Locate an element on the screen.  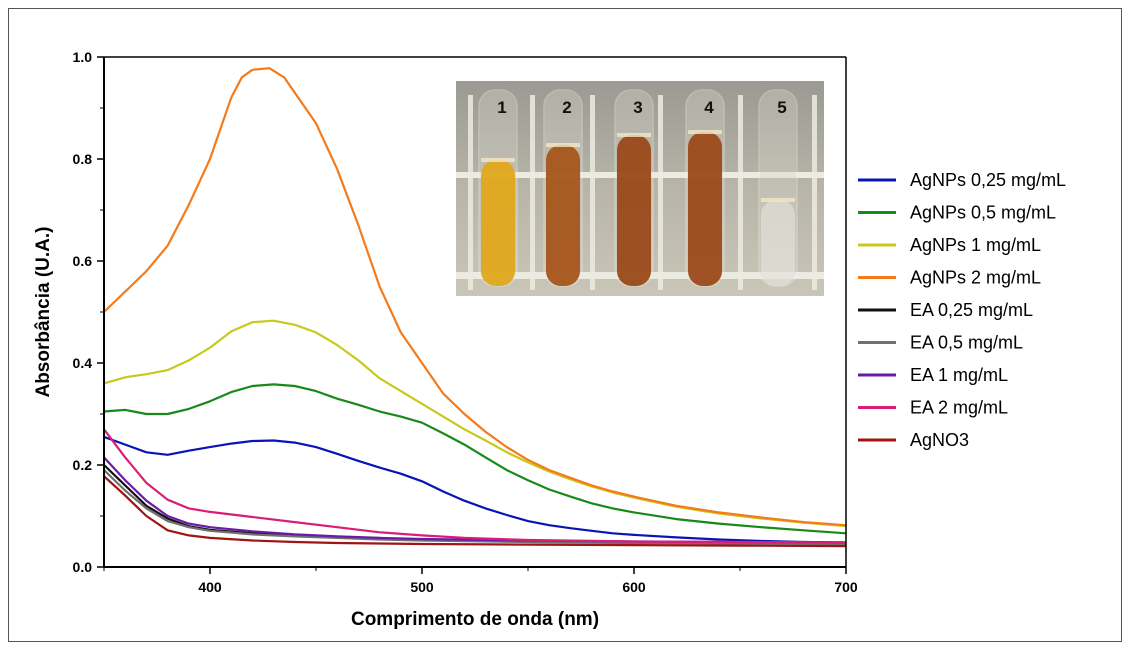
test-tubes is located at coordinates (638, 188).